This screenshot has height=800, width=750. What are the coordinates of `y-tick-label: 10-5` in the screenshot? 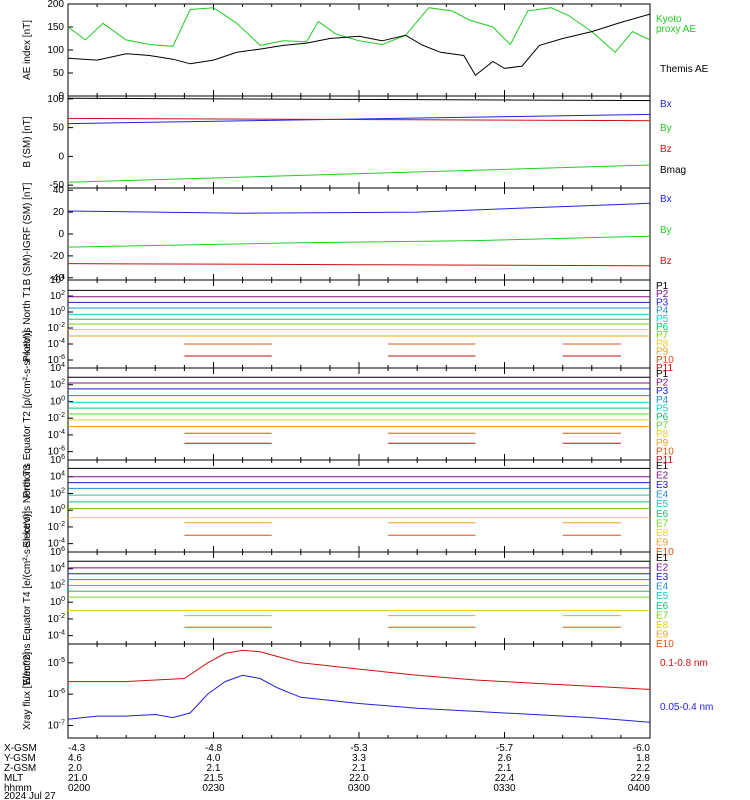 It's located at (56, 663).